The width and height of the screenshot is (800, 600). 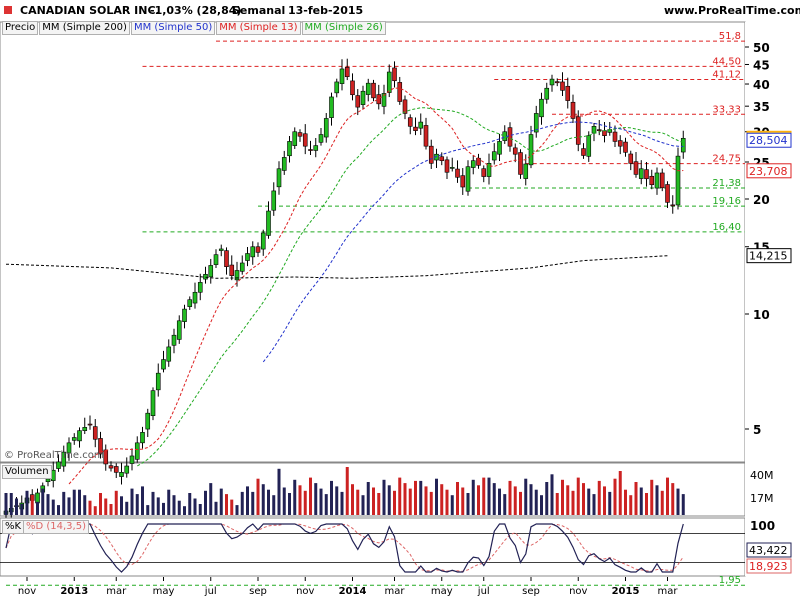 I want to click on level-label: 19,16, so click(x=726, y=201).